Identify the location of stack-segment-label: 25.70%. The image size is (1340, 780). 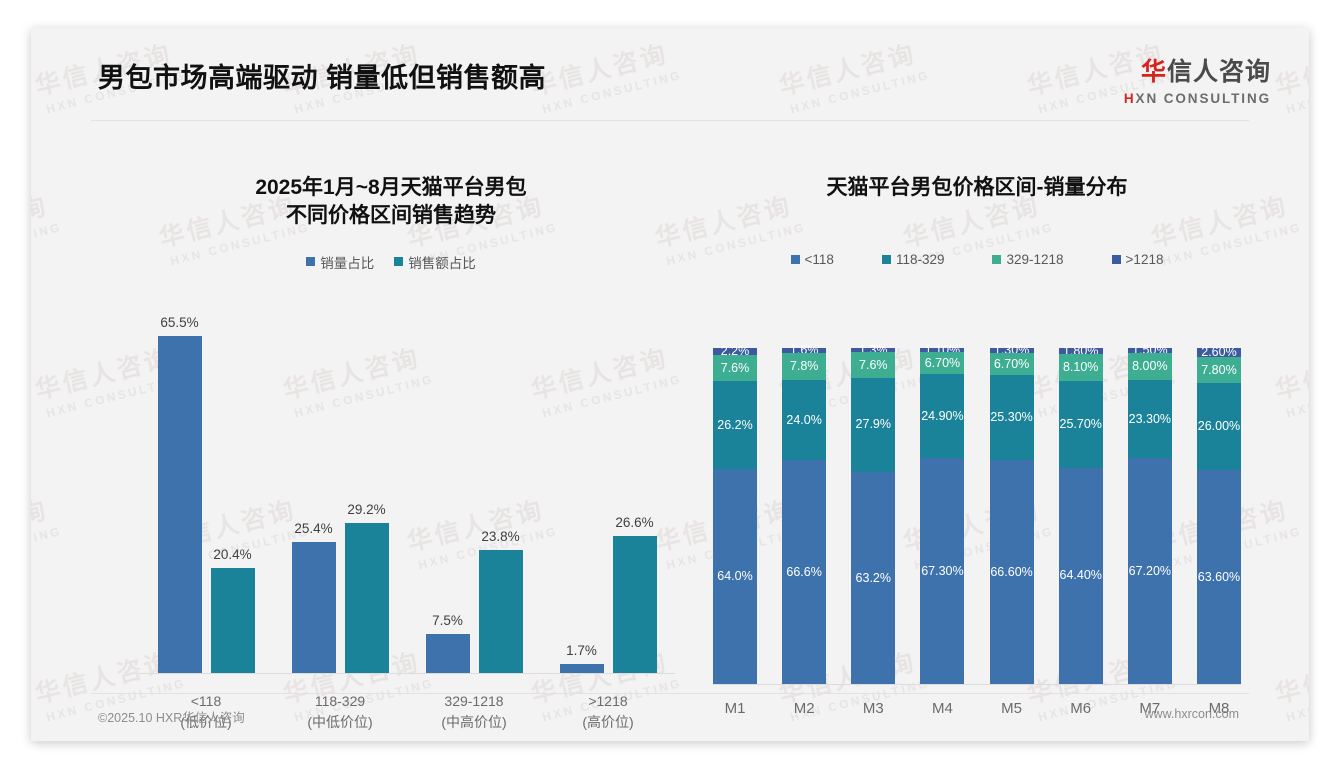
(1080, 424).